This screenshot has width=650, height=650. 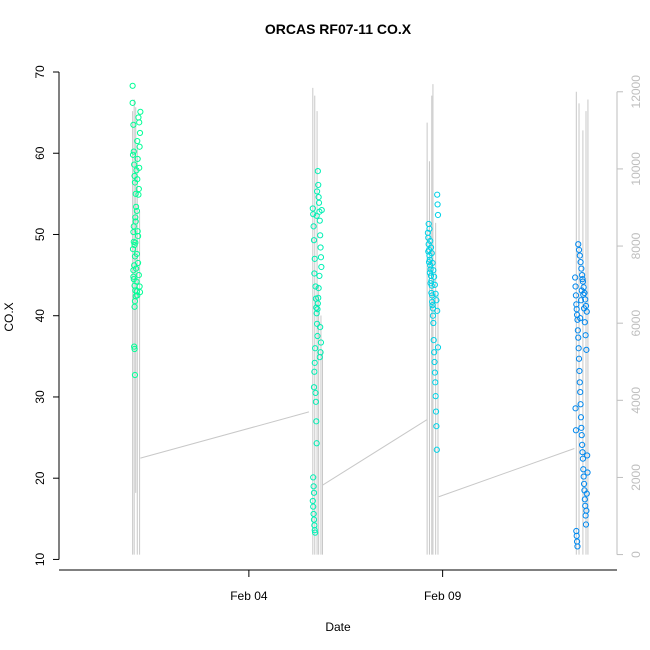 What do you see at coordinates (338, 627) in the screenshot?
I see `x-axis-label: Date` at bounding box center [338, 627].